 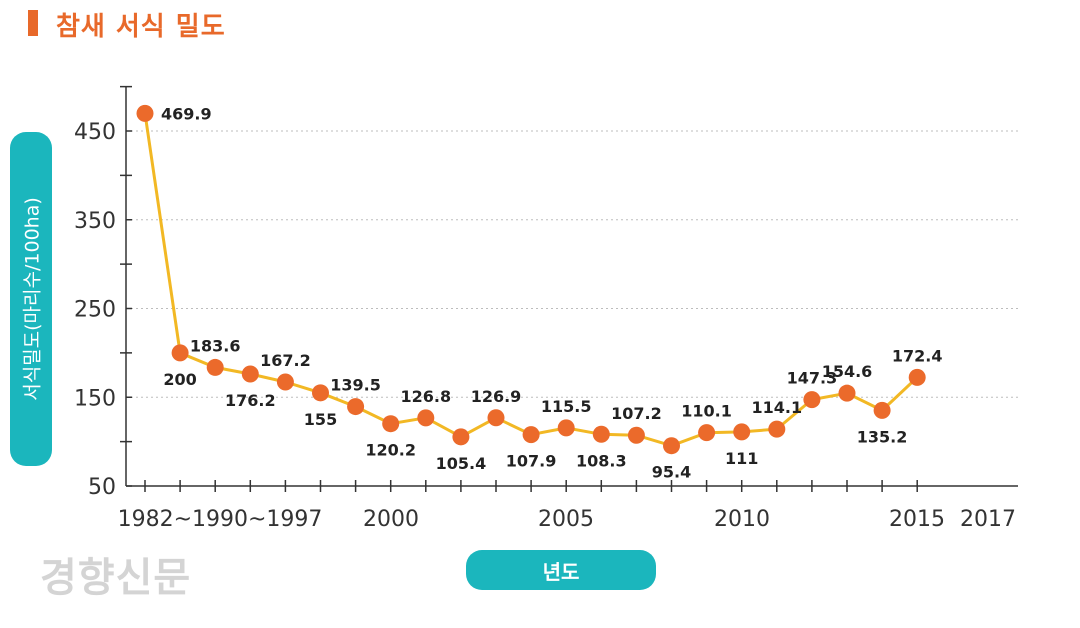 What do you see at coordinates (566, 406) in the screenshot?
I see `data-label: 115.5` at bounding box center [566, 406].